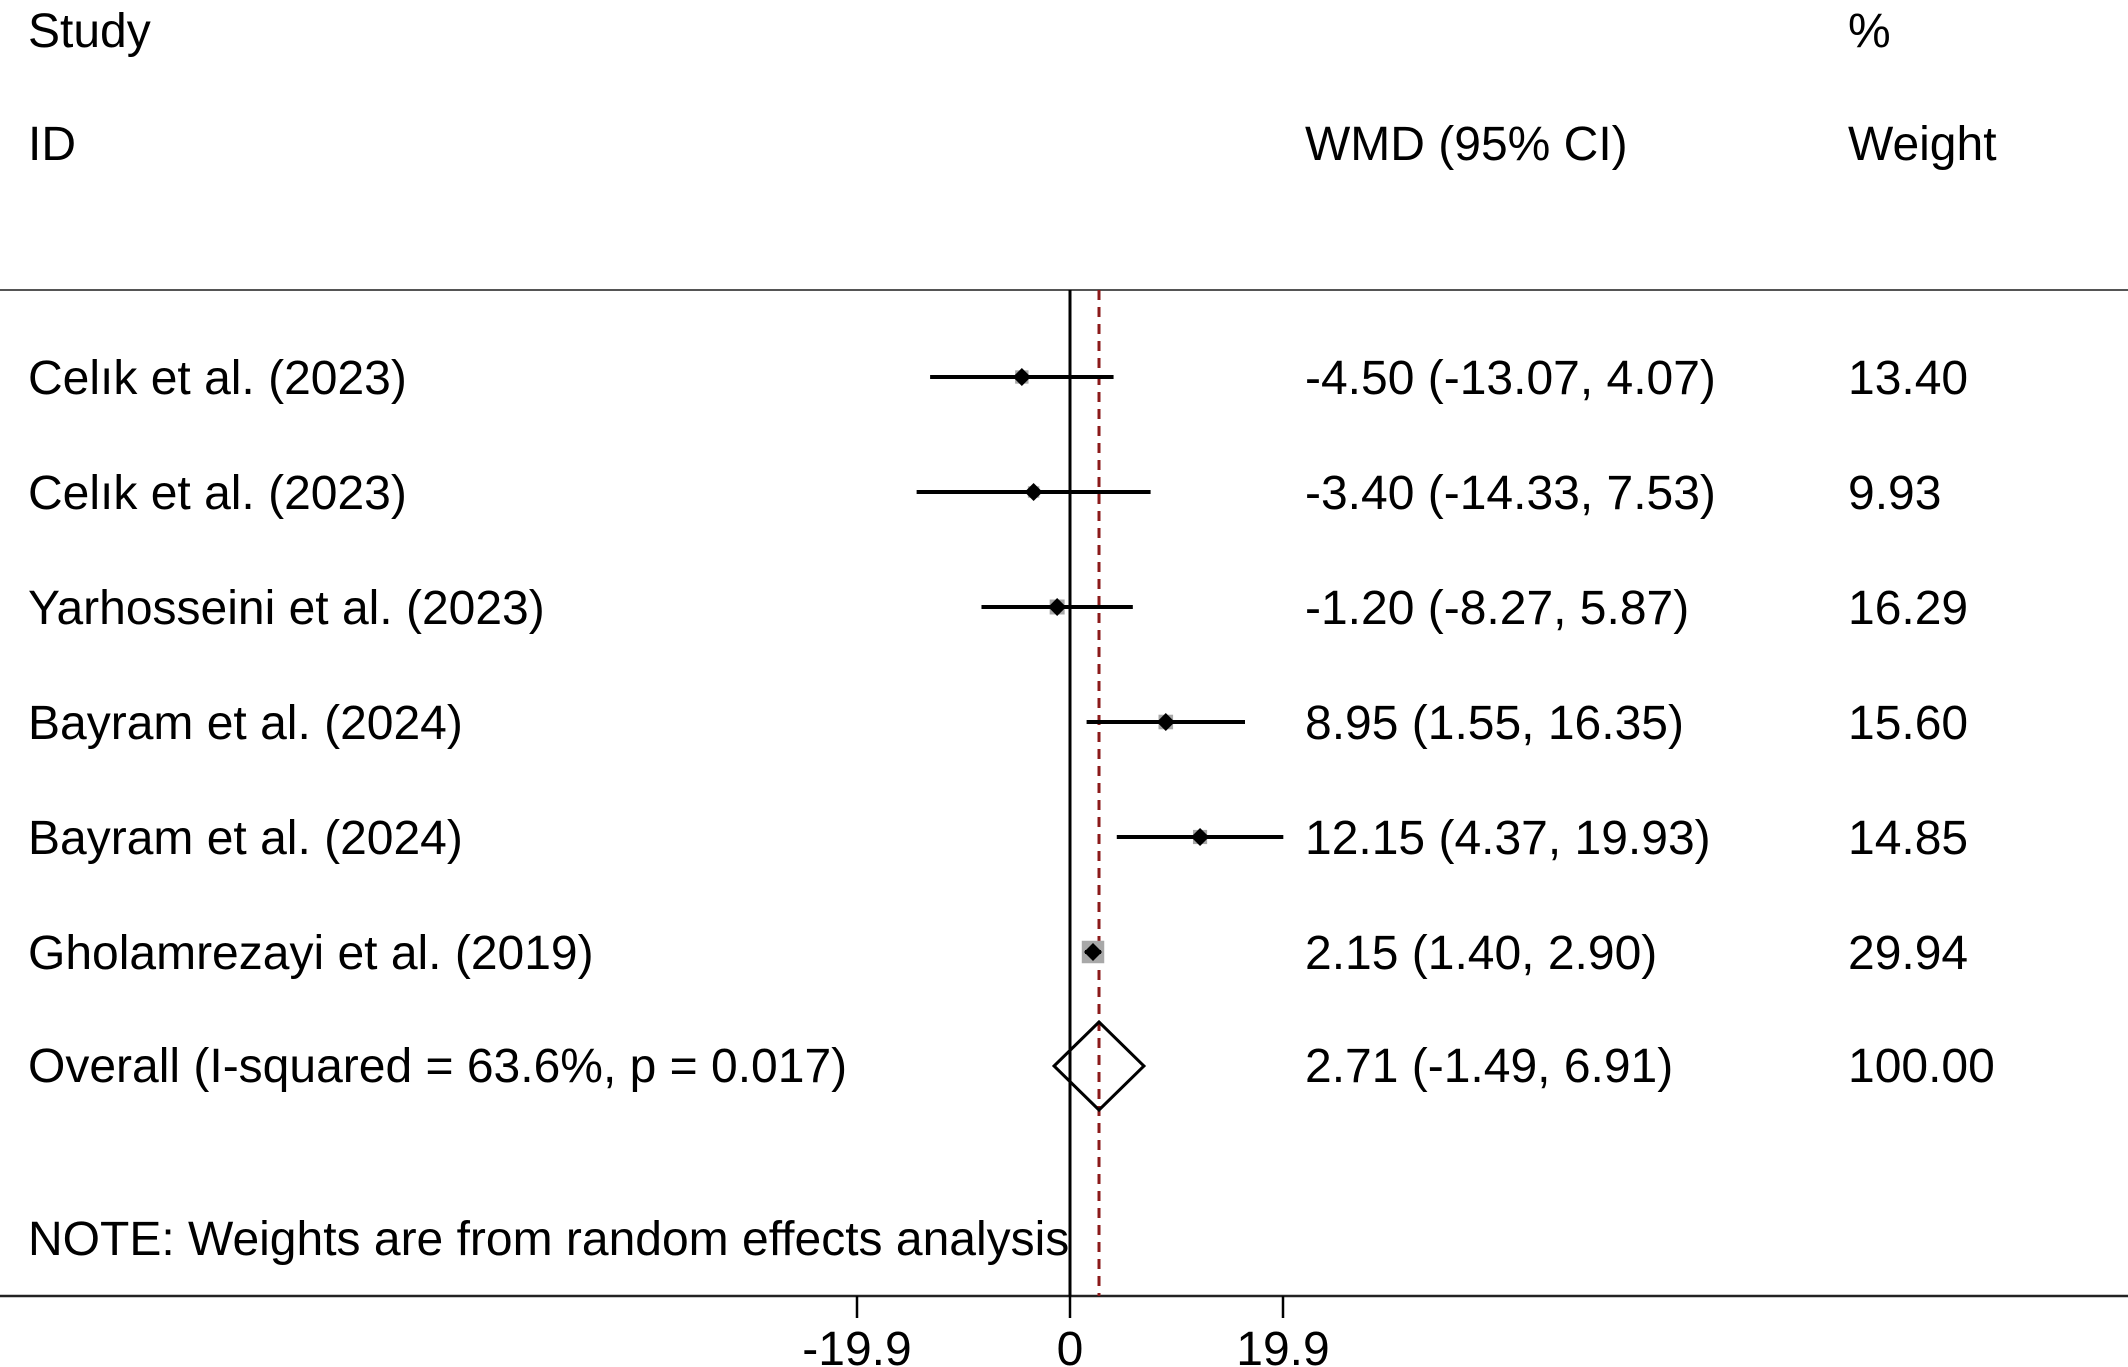 This screenshot has width=2128, height=1367. Describe the element at coordinates (1894, 493) in the screenshot. I see `weight-text: 9.93` at that location.